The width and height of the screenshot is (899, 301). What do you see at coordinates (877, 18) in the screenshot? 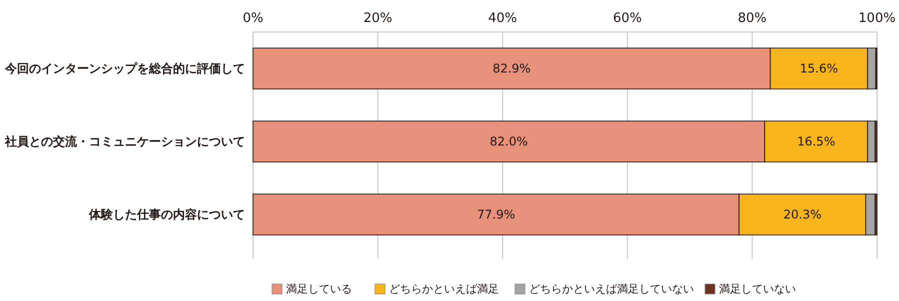
I see `x-tick-label: 100%` at bounding box center [877, 18].